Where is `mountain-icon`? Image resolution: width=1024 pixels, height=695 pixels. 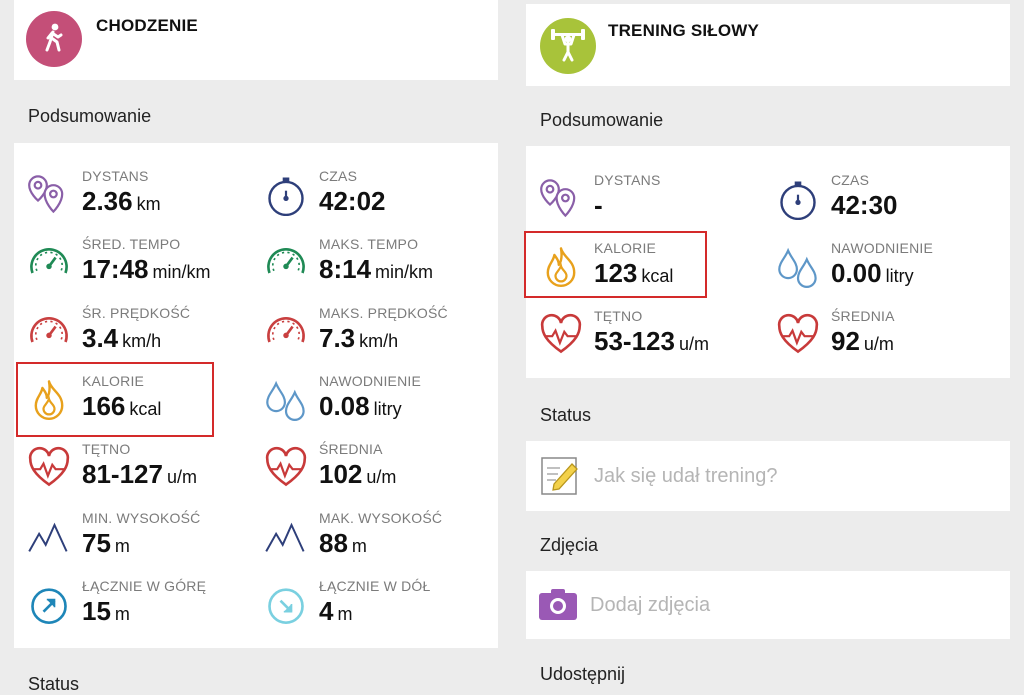 mountain-icon is located at coordinates (286, 536).